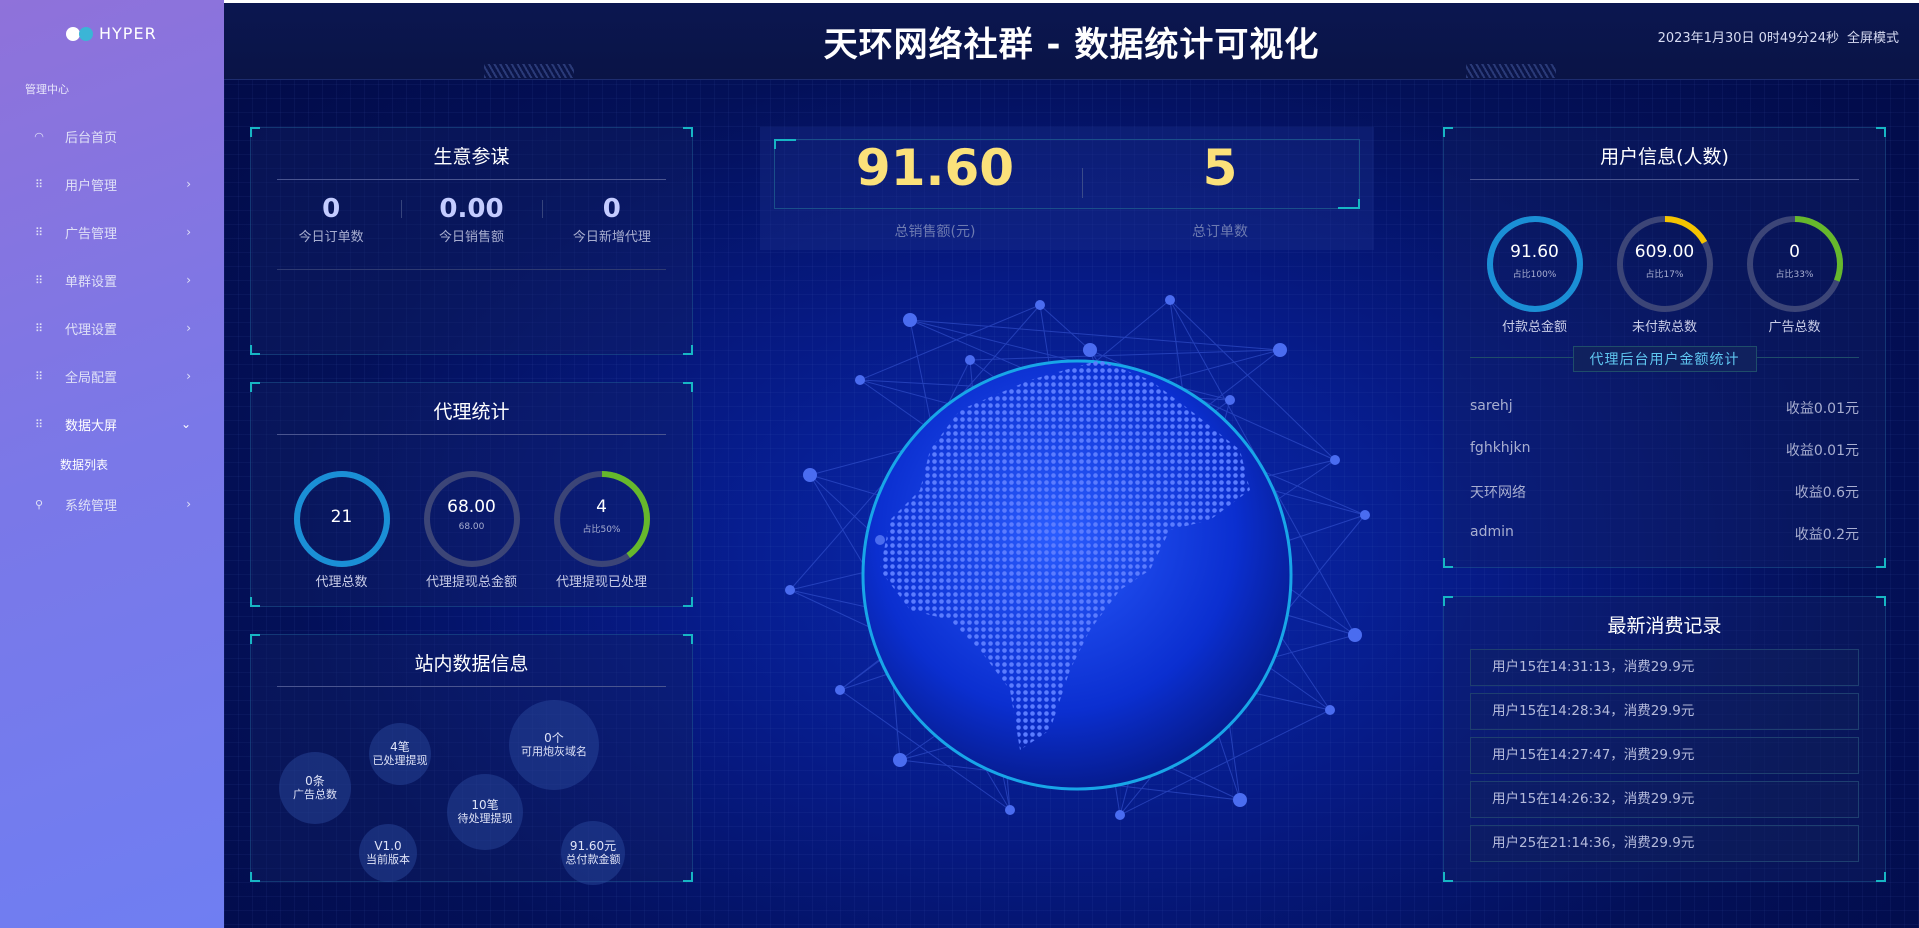 Image resolution: width=1919 pixels, height=928 pixels. I want to click on kpi-label: 总订单数, so click(1220, 232).